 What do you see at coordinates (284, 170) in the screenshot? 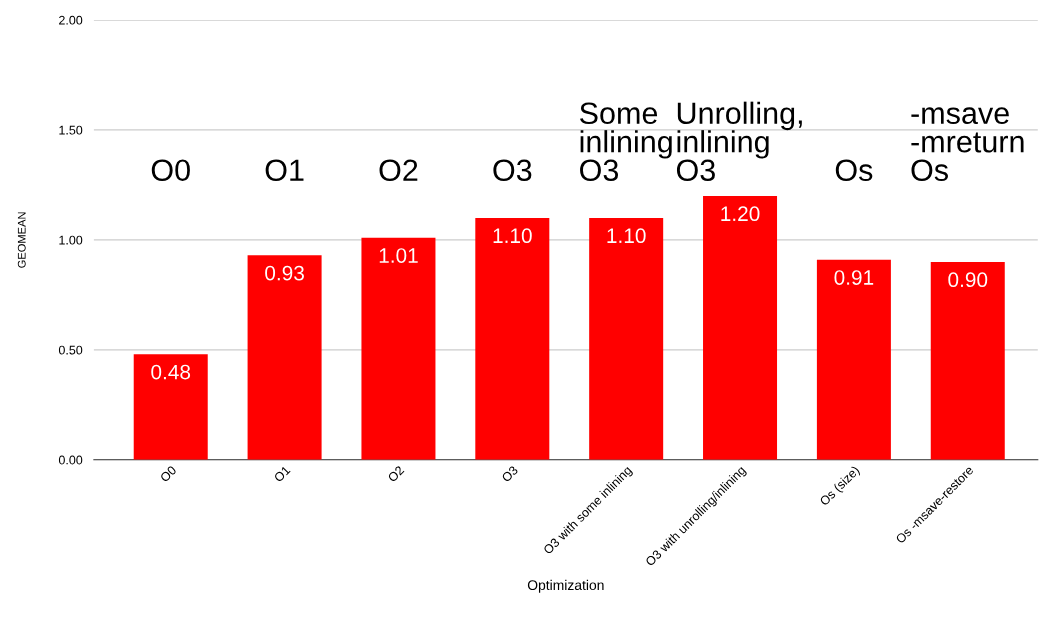
I see `annotation: O1` at bounding box center [284, 170].